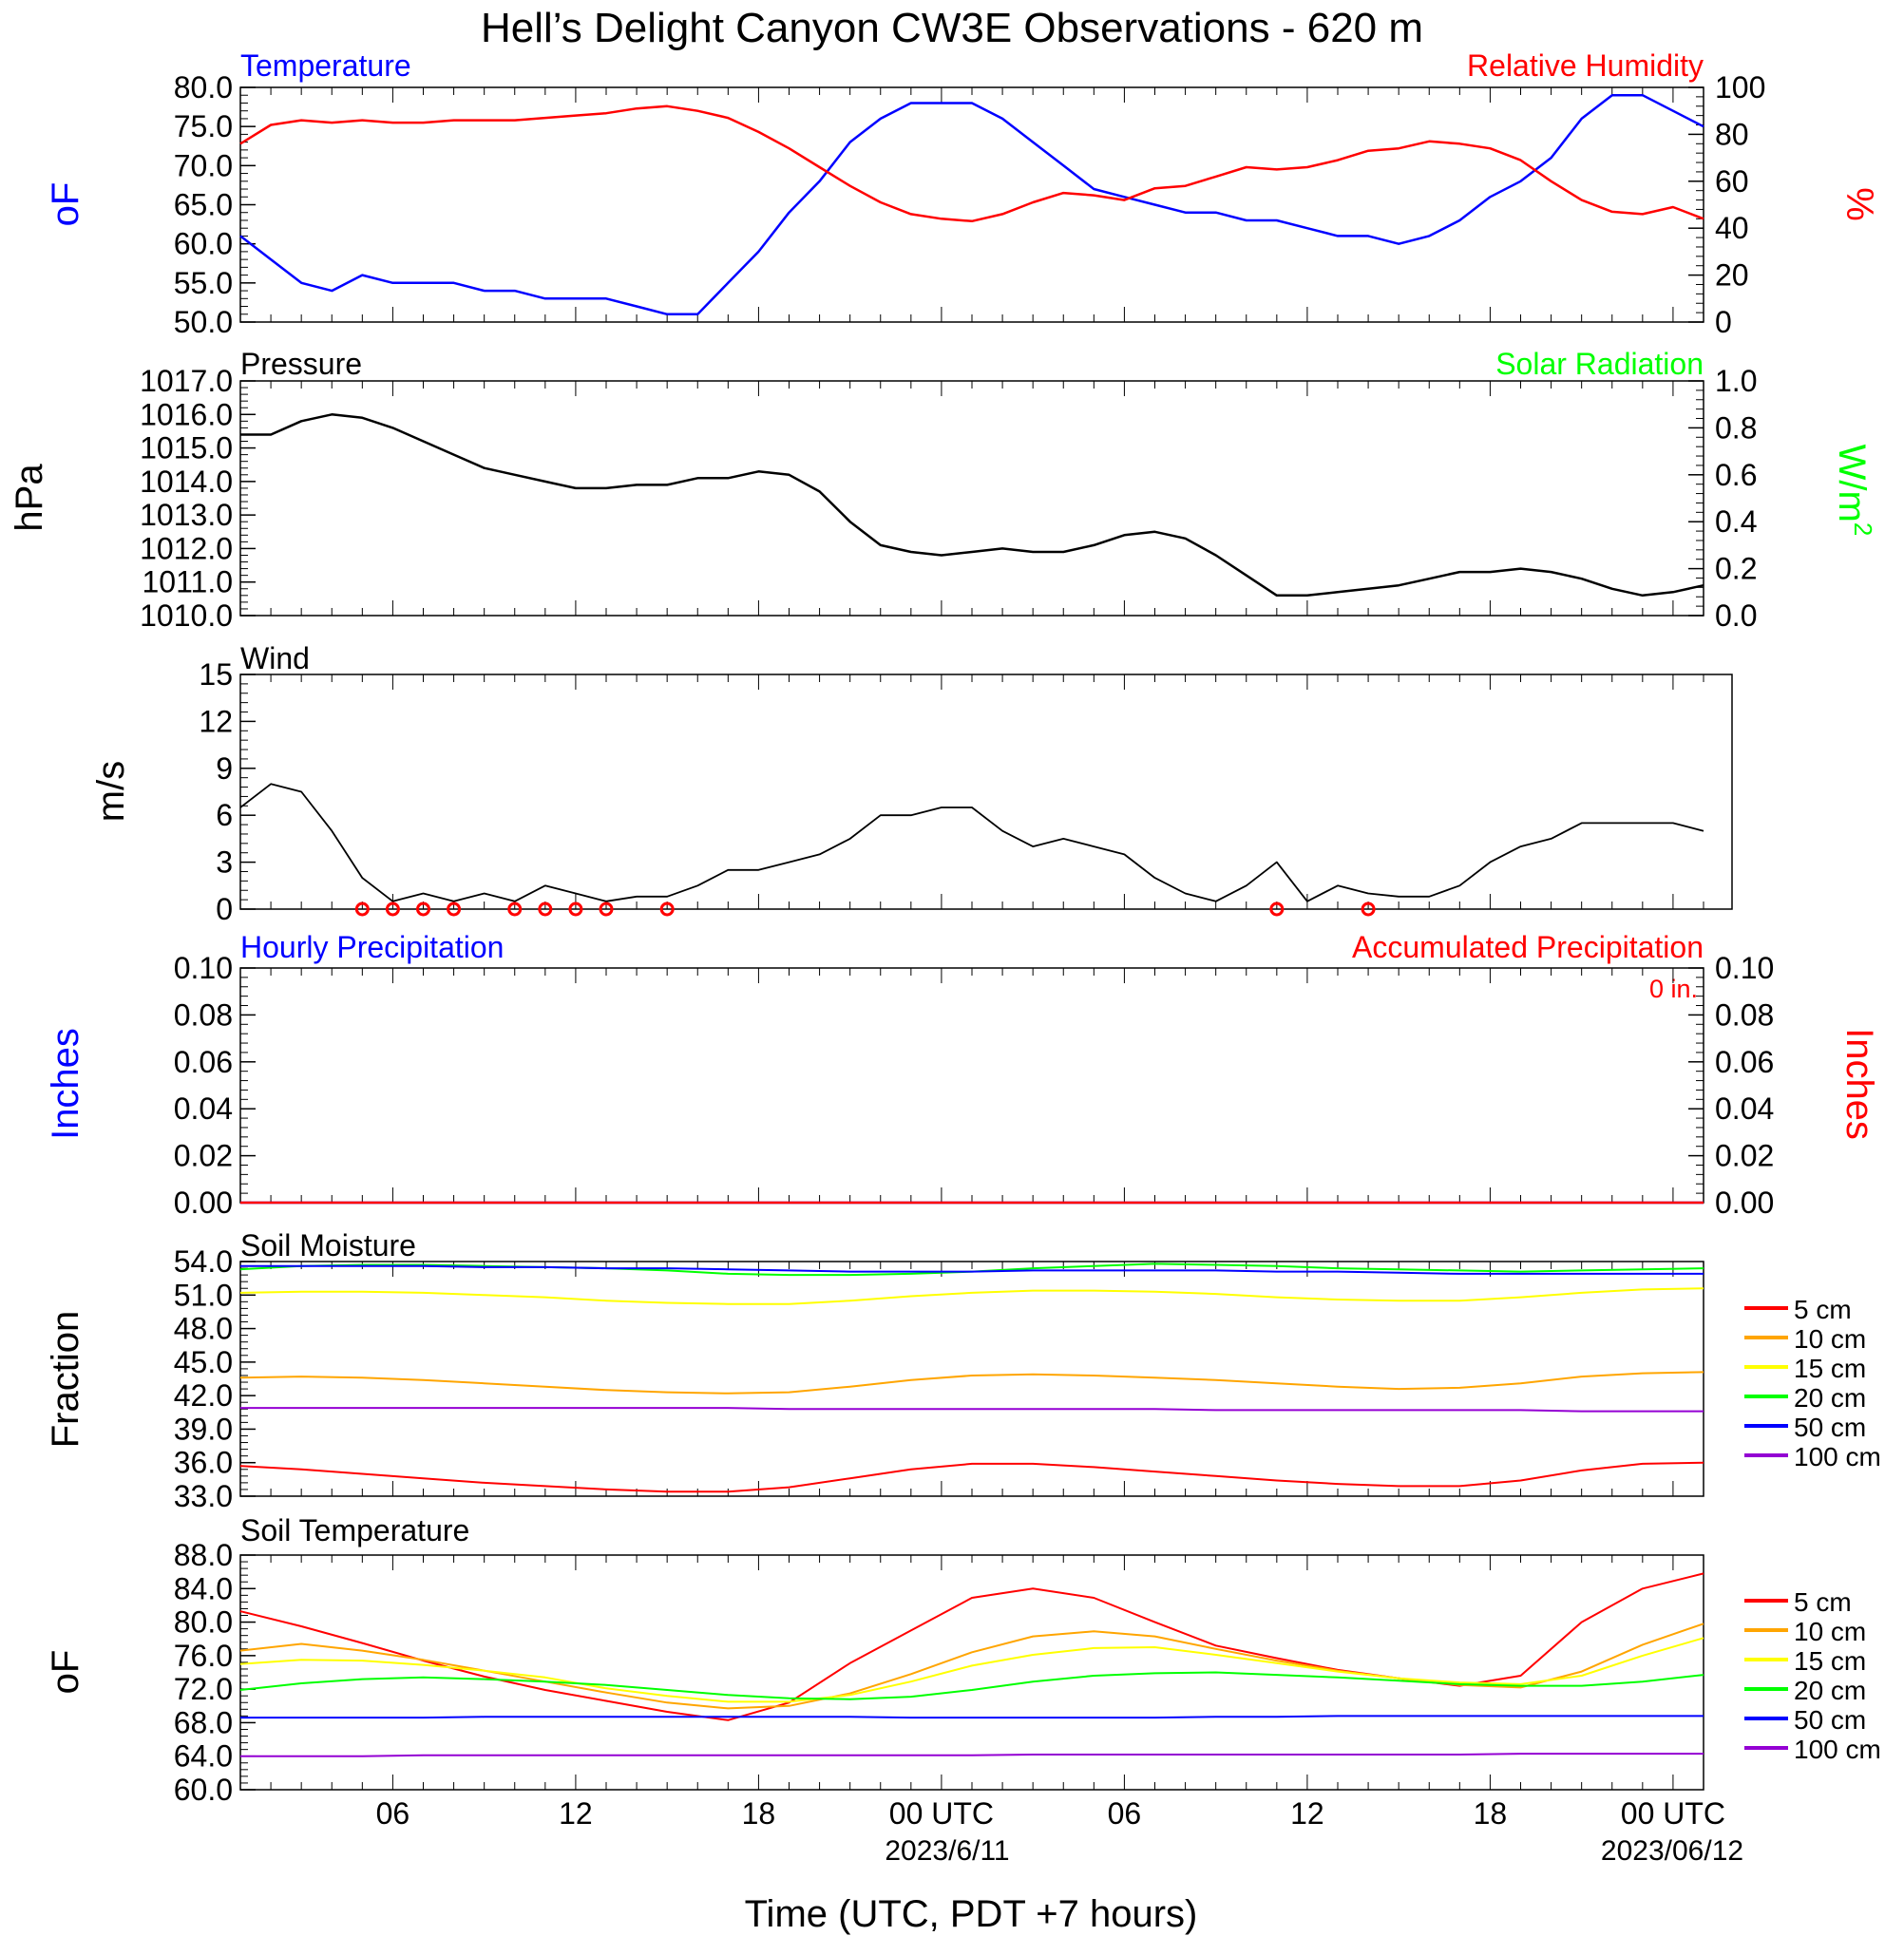  Describe the element at coordinates (216, 674) in the screenshot. I see `wind-y-tick-label: 15` at that location.